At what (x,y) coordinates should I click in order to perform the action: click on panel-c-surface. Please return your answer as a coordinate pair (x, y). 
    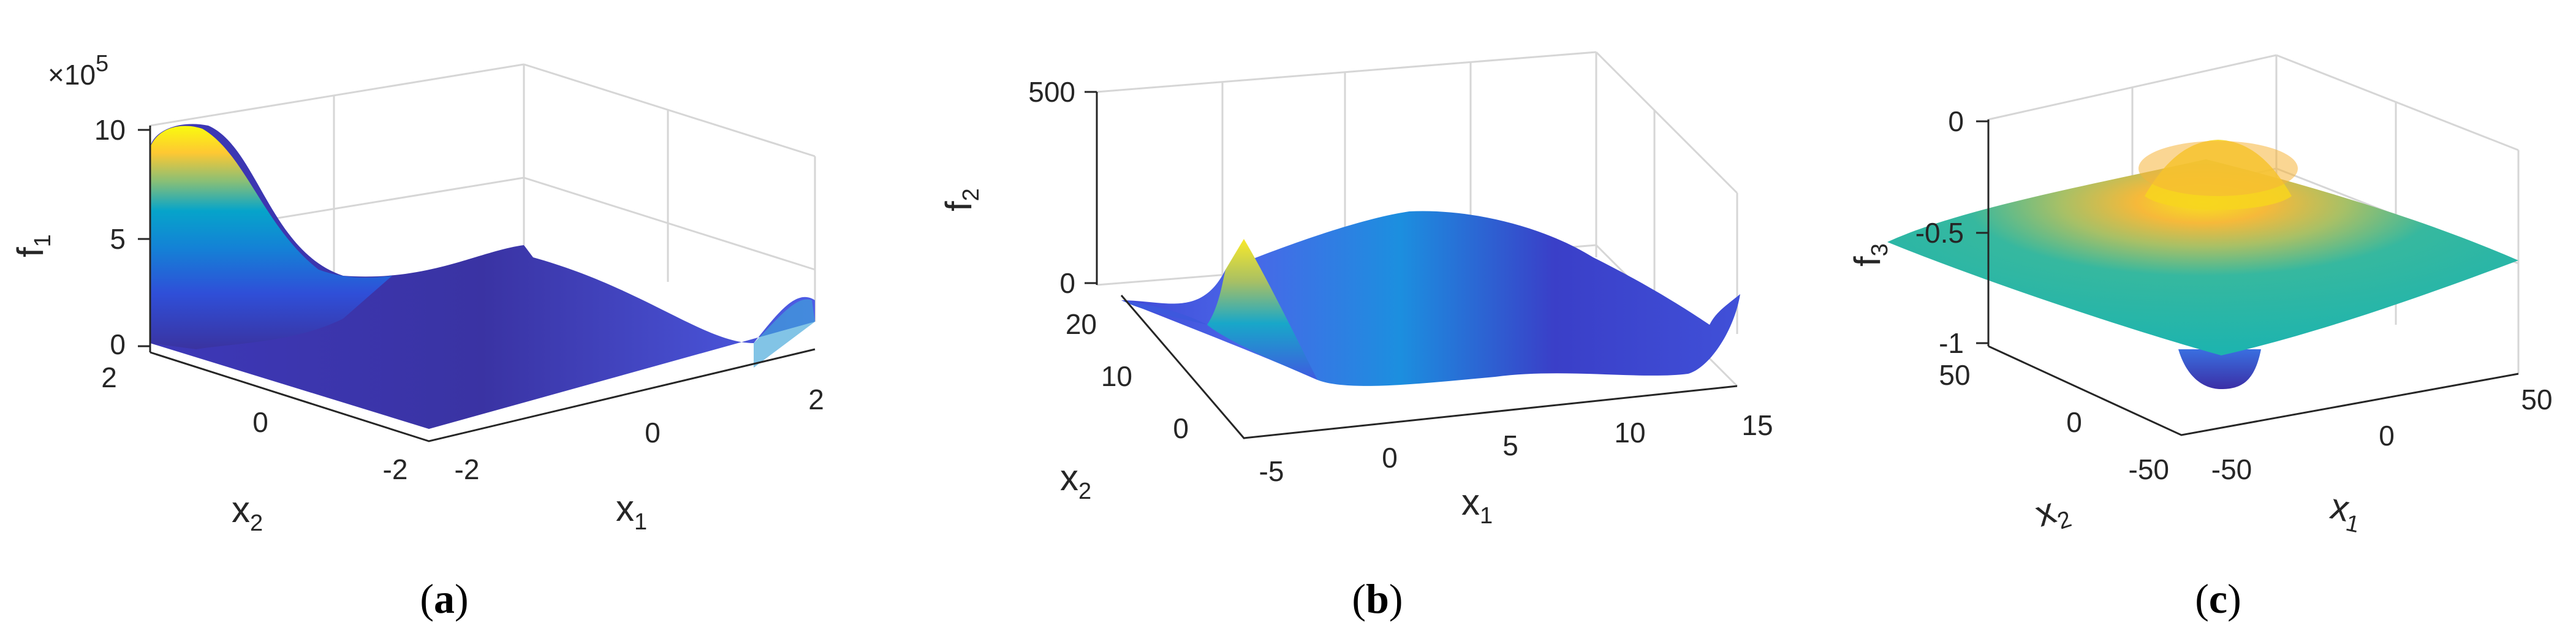
    Looking at the image, I should click on (2202, 264).